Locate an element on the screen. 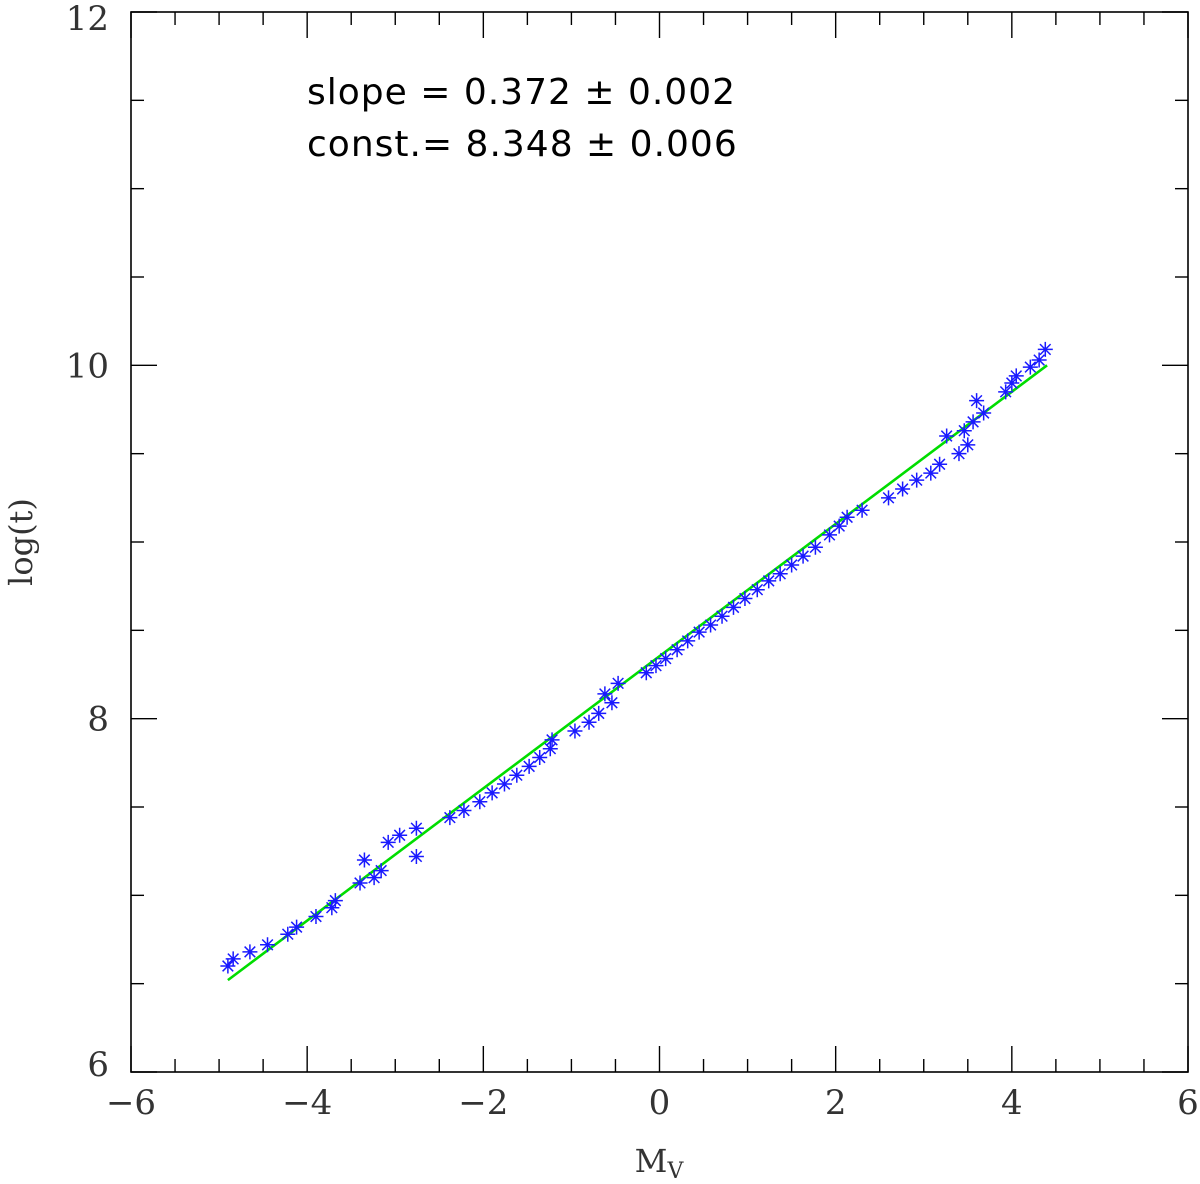 The height and width of the screenshot is (1184, 1200). x-axis-title: MV is located at coordinates (660, 1163).